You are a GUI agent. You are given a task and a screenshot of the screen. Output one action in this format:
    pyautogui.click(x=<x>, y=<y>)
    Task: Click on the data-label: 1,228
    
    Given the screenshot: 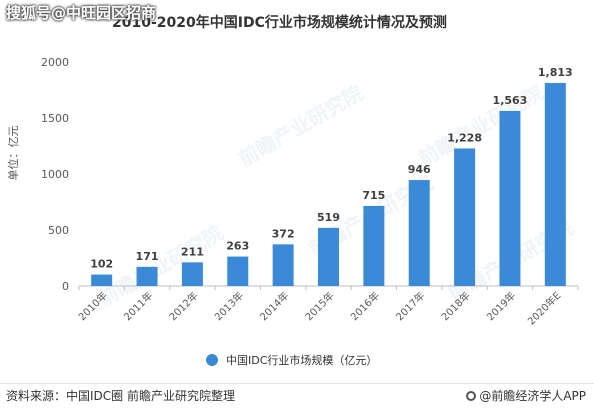 What is the action you would take?
    pyautogui.click(x=464, y=137)
    